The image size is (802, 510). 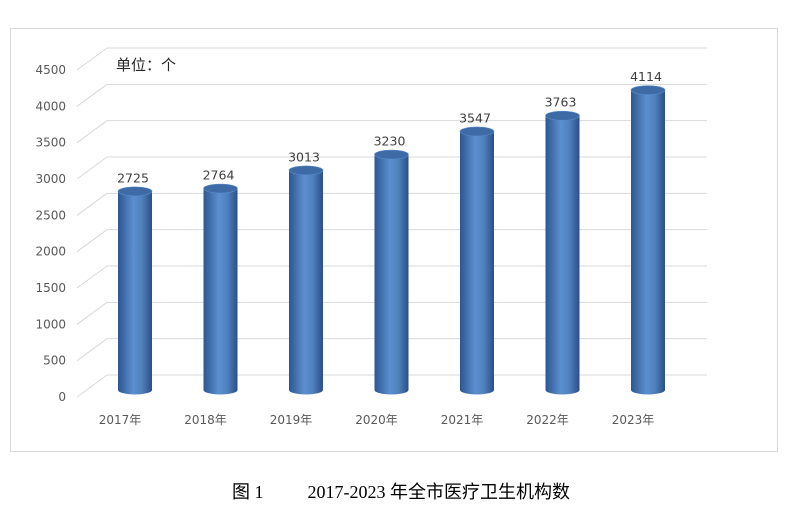 What do you see at coordinates (376, 420) in the screenshot?
I see `x-tick-label: 2020年` at bounding box center [376, 420].